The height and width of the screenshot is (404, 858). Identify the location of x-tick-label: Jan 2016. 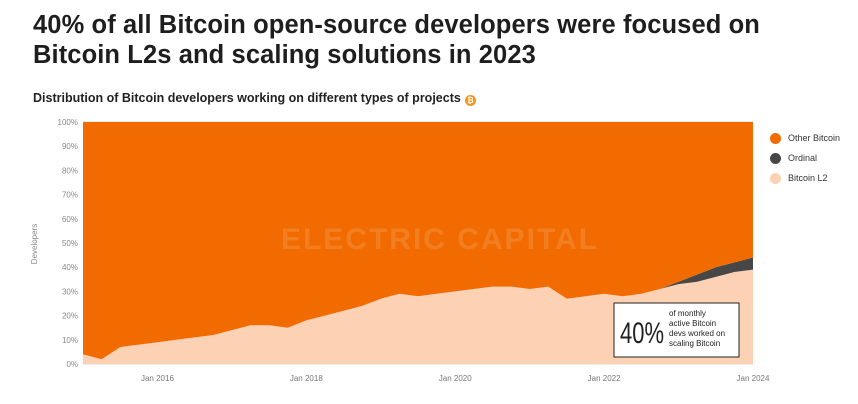
(157, 378).